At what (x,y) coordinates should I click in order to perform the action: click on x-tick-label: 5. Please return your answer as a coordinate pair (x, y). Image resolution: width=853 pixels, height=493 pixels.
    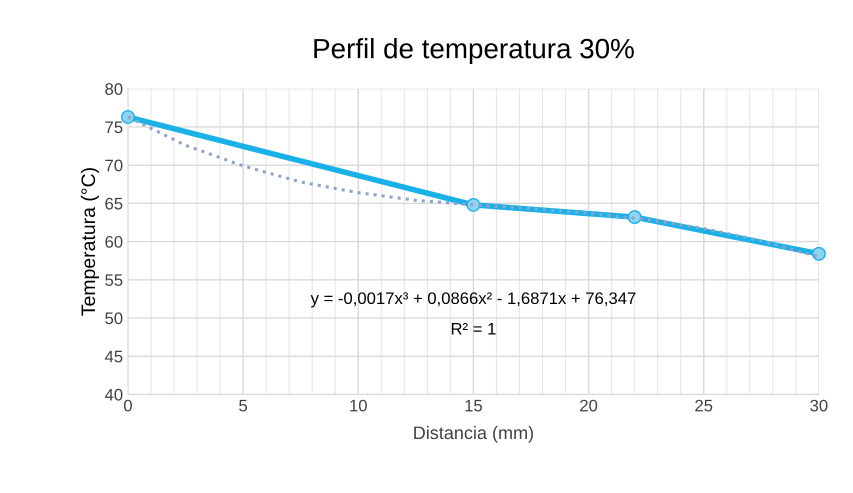
    Looking at the image, I should click on (243, 406).